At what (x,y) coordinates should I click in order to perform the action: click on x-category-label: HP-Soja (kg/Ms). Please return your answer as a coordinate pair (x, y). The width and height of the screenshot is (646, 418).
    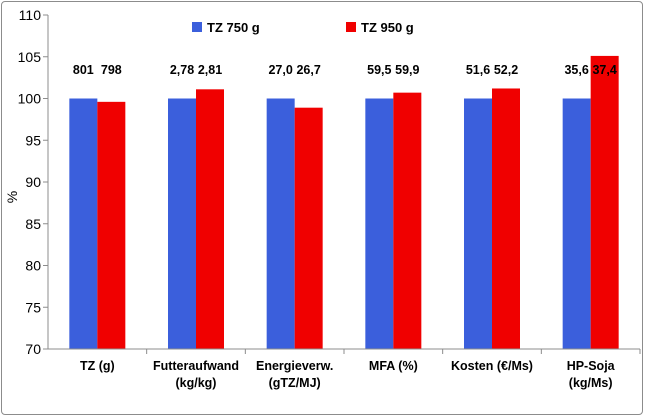
    Looking at the image, I should click on (591, 374).